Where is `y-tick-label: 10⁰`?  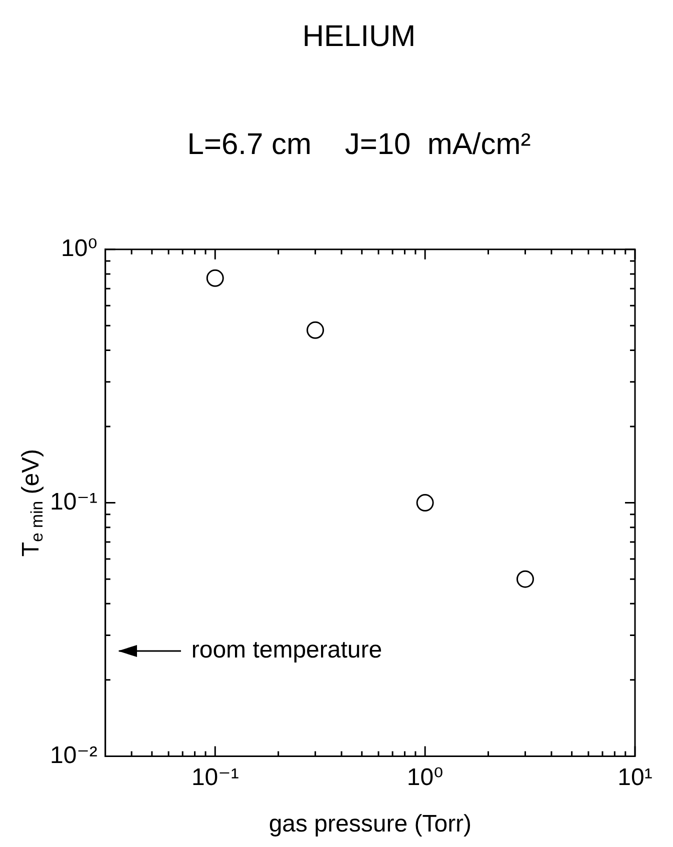 y-tick-label: 10⁰ is located at coordinates (79, 248).